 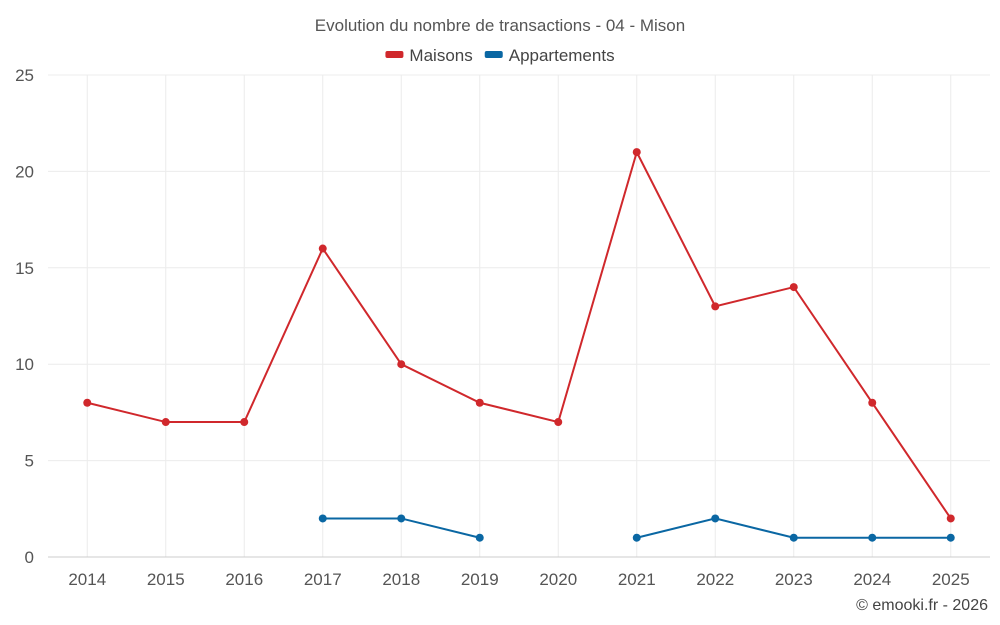 What do you see at coordinates (794, 579) in the screenshot?
I see `x-tick-label: 2023` at bounding box center [794, 579].